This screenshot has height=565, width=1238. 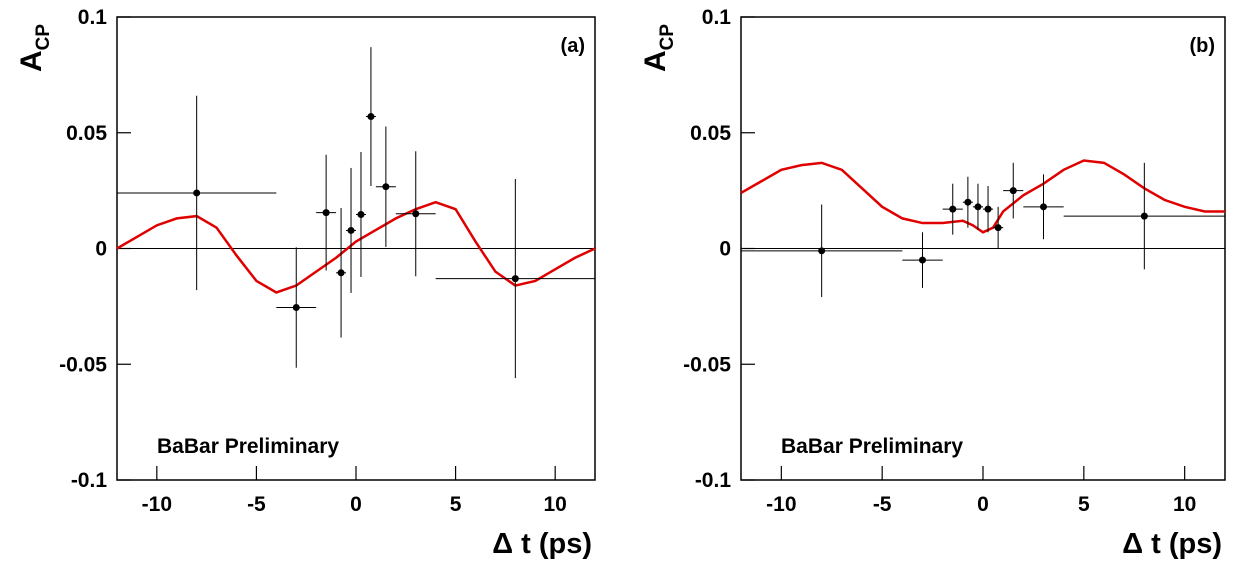 What do you see at coordinates (1202, 46) in the screenshot?
I see `panel-label: (b)` at bounding box center [1202, 46].